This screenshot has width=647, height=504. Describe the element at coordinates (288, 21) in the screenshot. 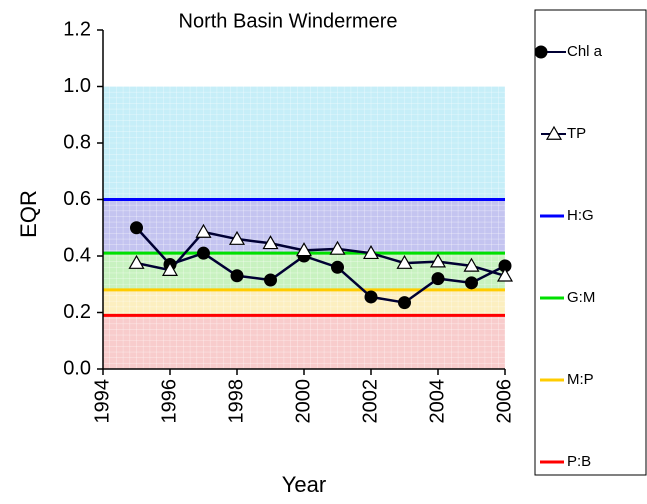

I see `chart-title: North Basin Windermere` at that location.